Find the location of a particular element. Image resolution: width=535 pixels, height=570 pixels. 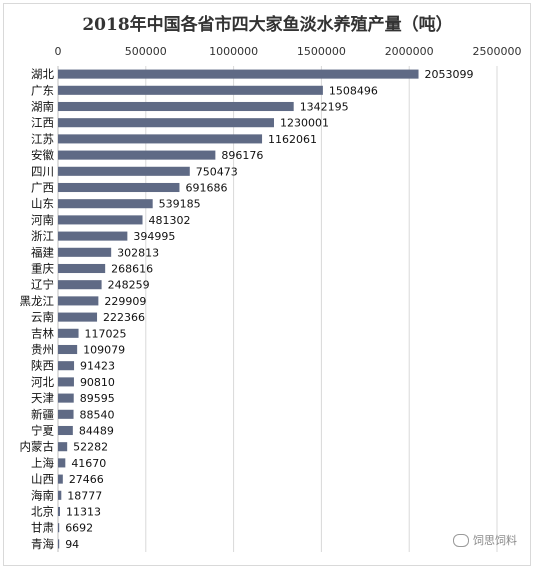

x-tick-label: 2000000 is located at coordinates (409, 51).